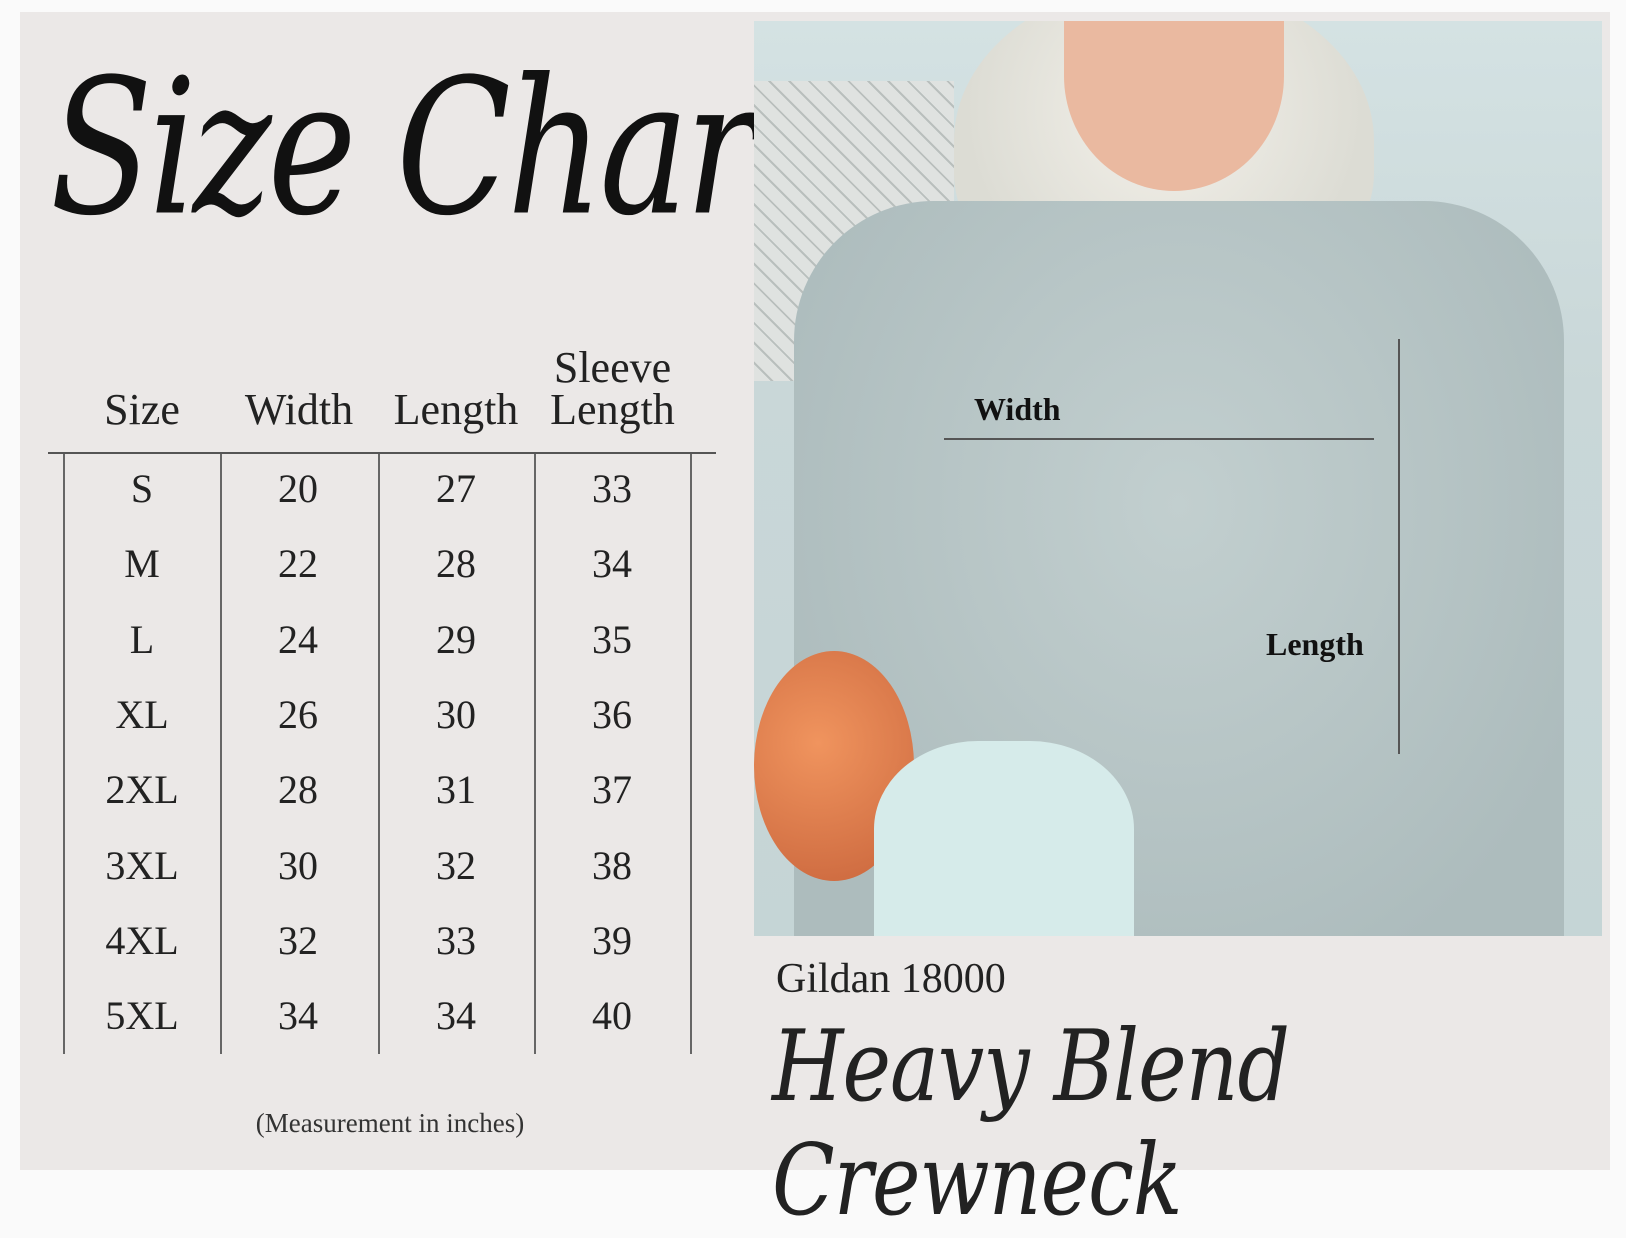 This screenshot has width=1626, height=1238. Describe the element at coordinates (612, 367) in the screenshot. I see `header-sleeve-top: Sleeve` at that location.